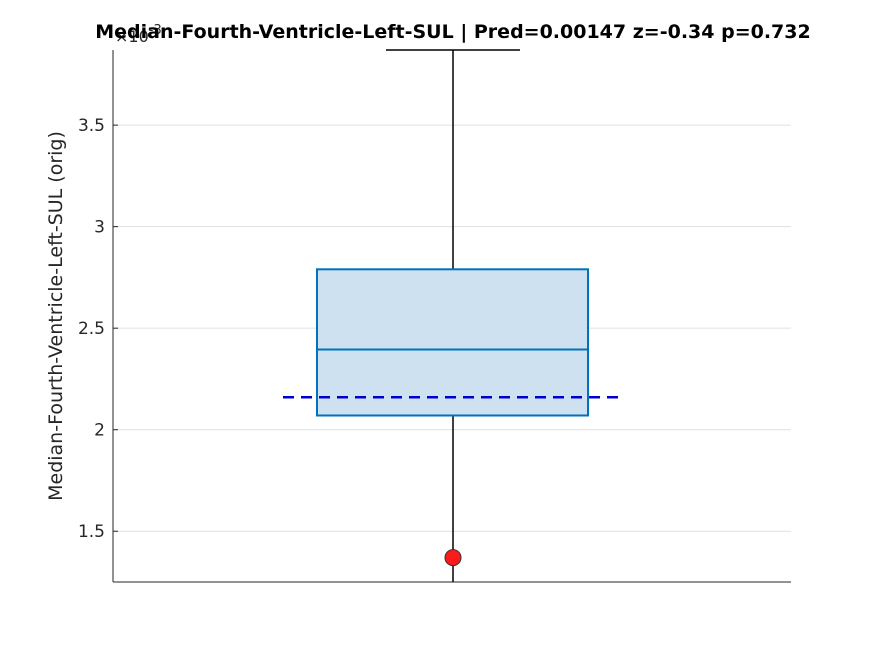 This screenshot has height=656, width=875. I want to click on marker-point, so click(453, 558).